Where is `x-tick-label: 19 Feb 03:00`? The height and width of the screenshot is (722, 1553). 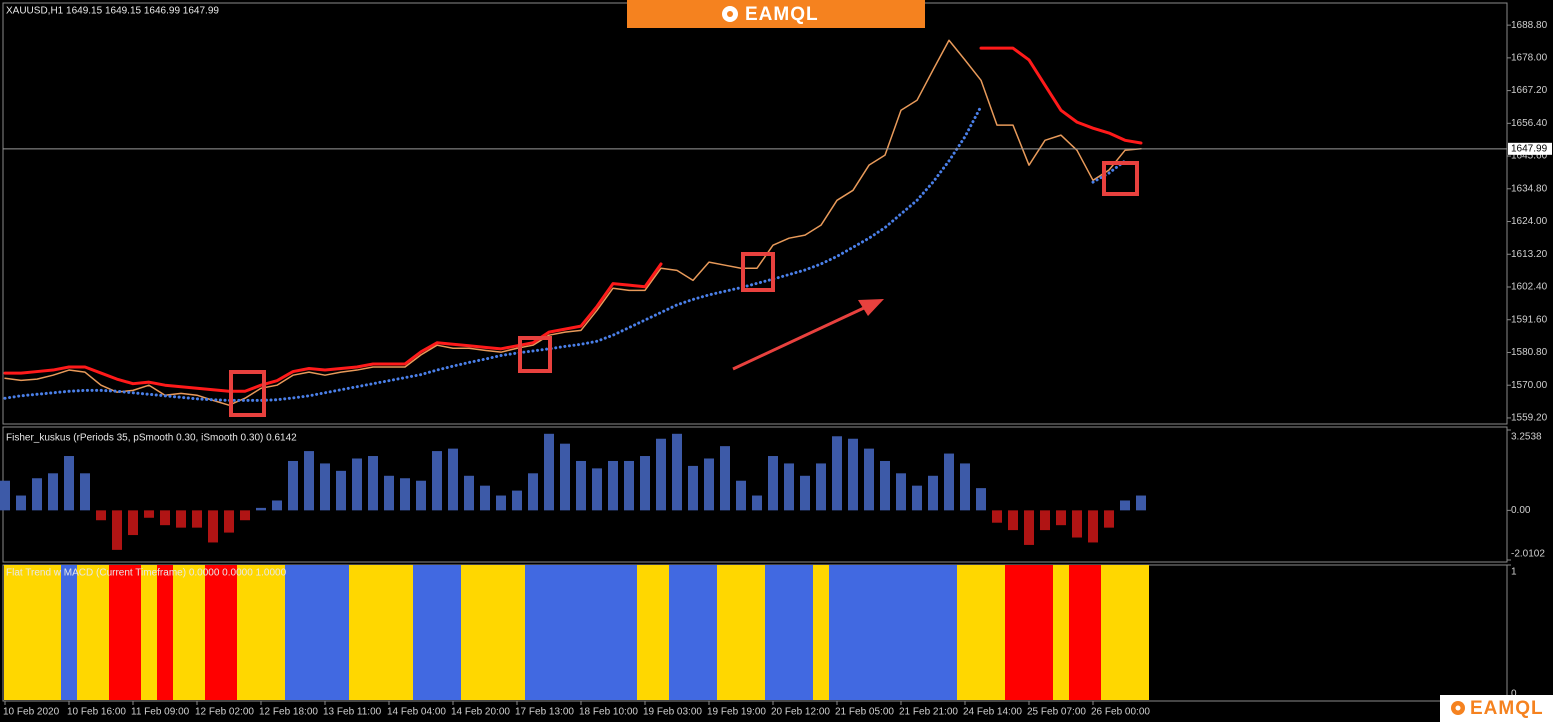
x-tick-label: 19 Feb 03:00 is located at coordinates (672, 712).